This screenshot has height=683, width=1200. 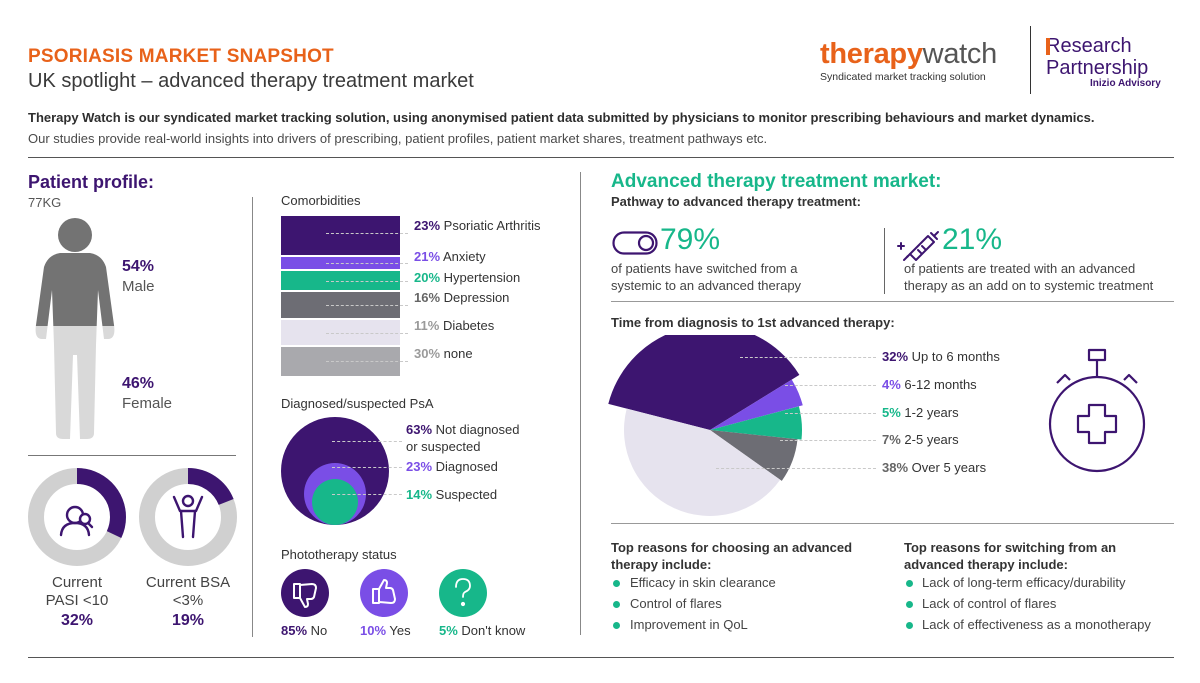 What do you see at coordinates (689, 624) in the screenshot?
I see `choose-reason-item: Improvement in QoL` at bounding box center [689, 624].